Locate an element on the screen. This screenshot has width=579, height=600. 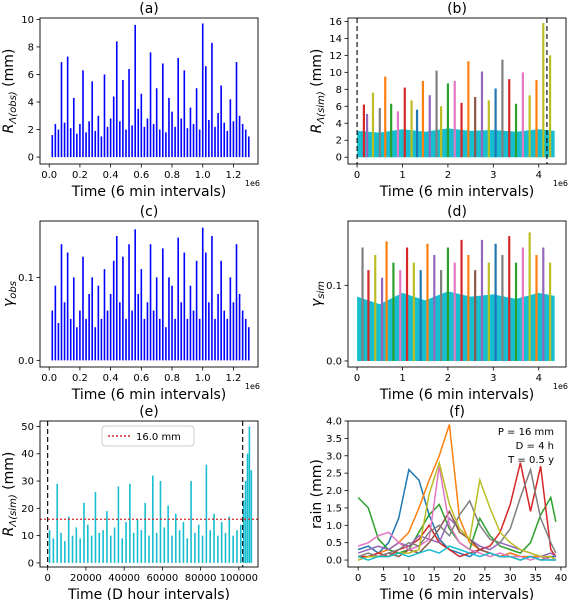
y-tick-label: 12 is located at coordinates (335, 56).